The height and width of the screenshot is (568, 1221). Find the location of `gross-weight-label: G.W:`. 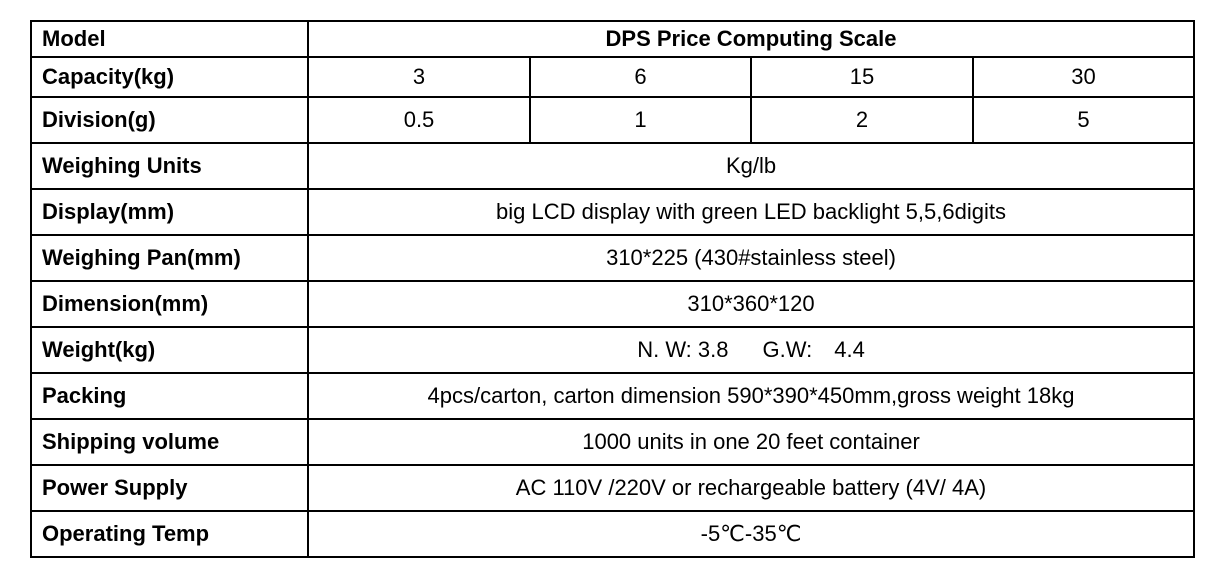

gross-weight-label: G.W: is located at coordinates (787, 349).